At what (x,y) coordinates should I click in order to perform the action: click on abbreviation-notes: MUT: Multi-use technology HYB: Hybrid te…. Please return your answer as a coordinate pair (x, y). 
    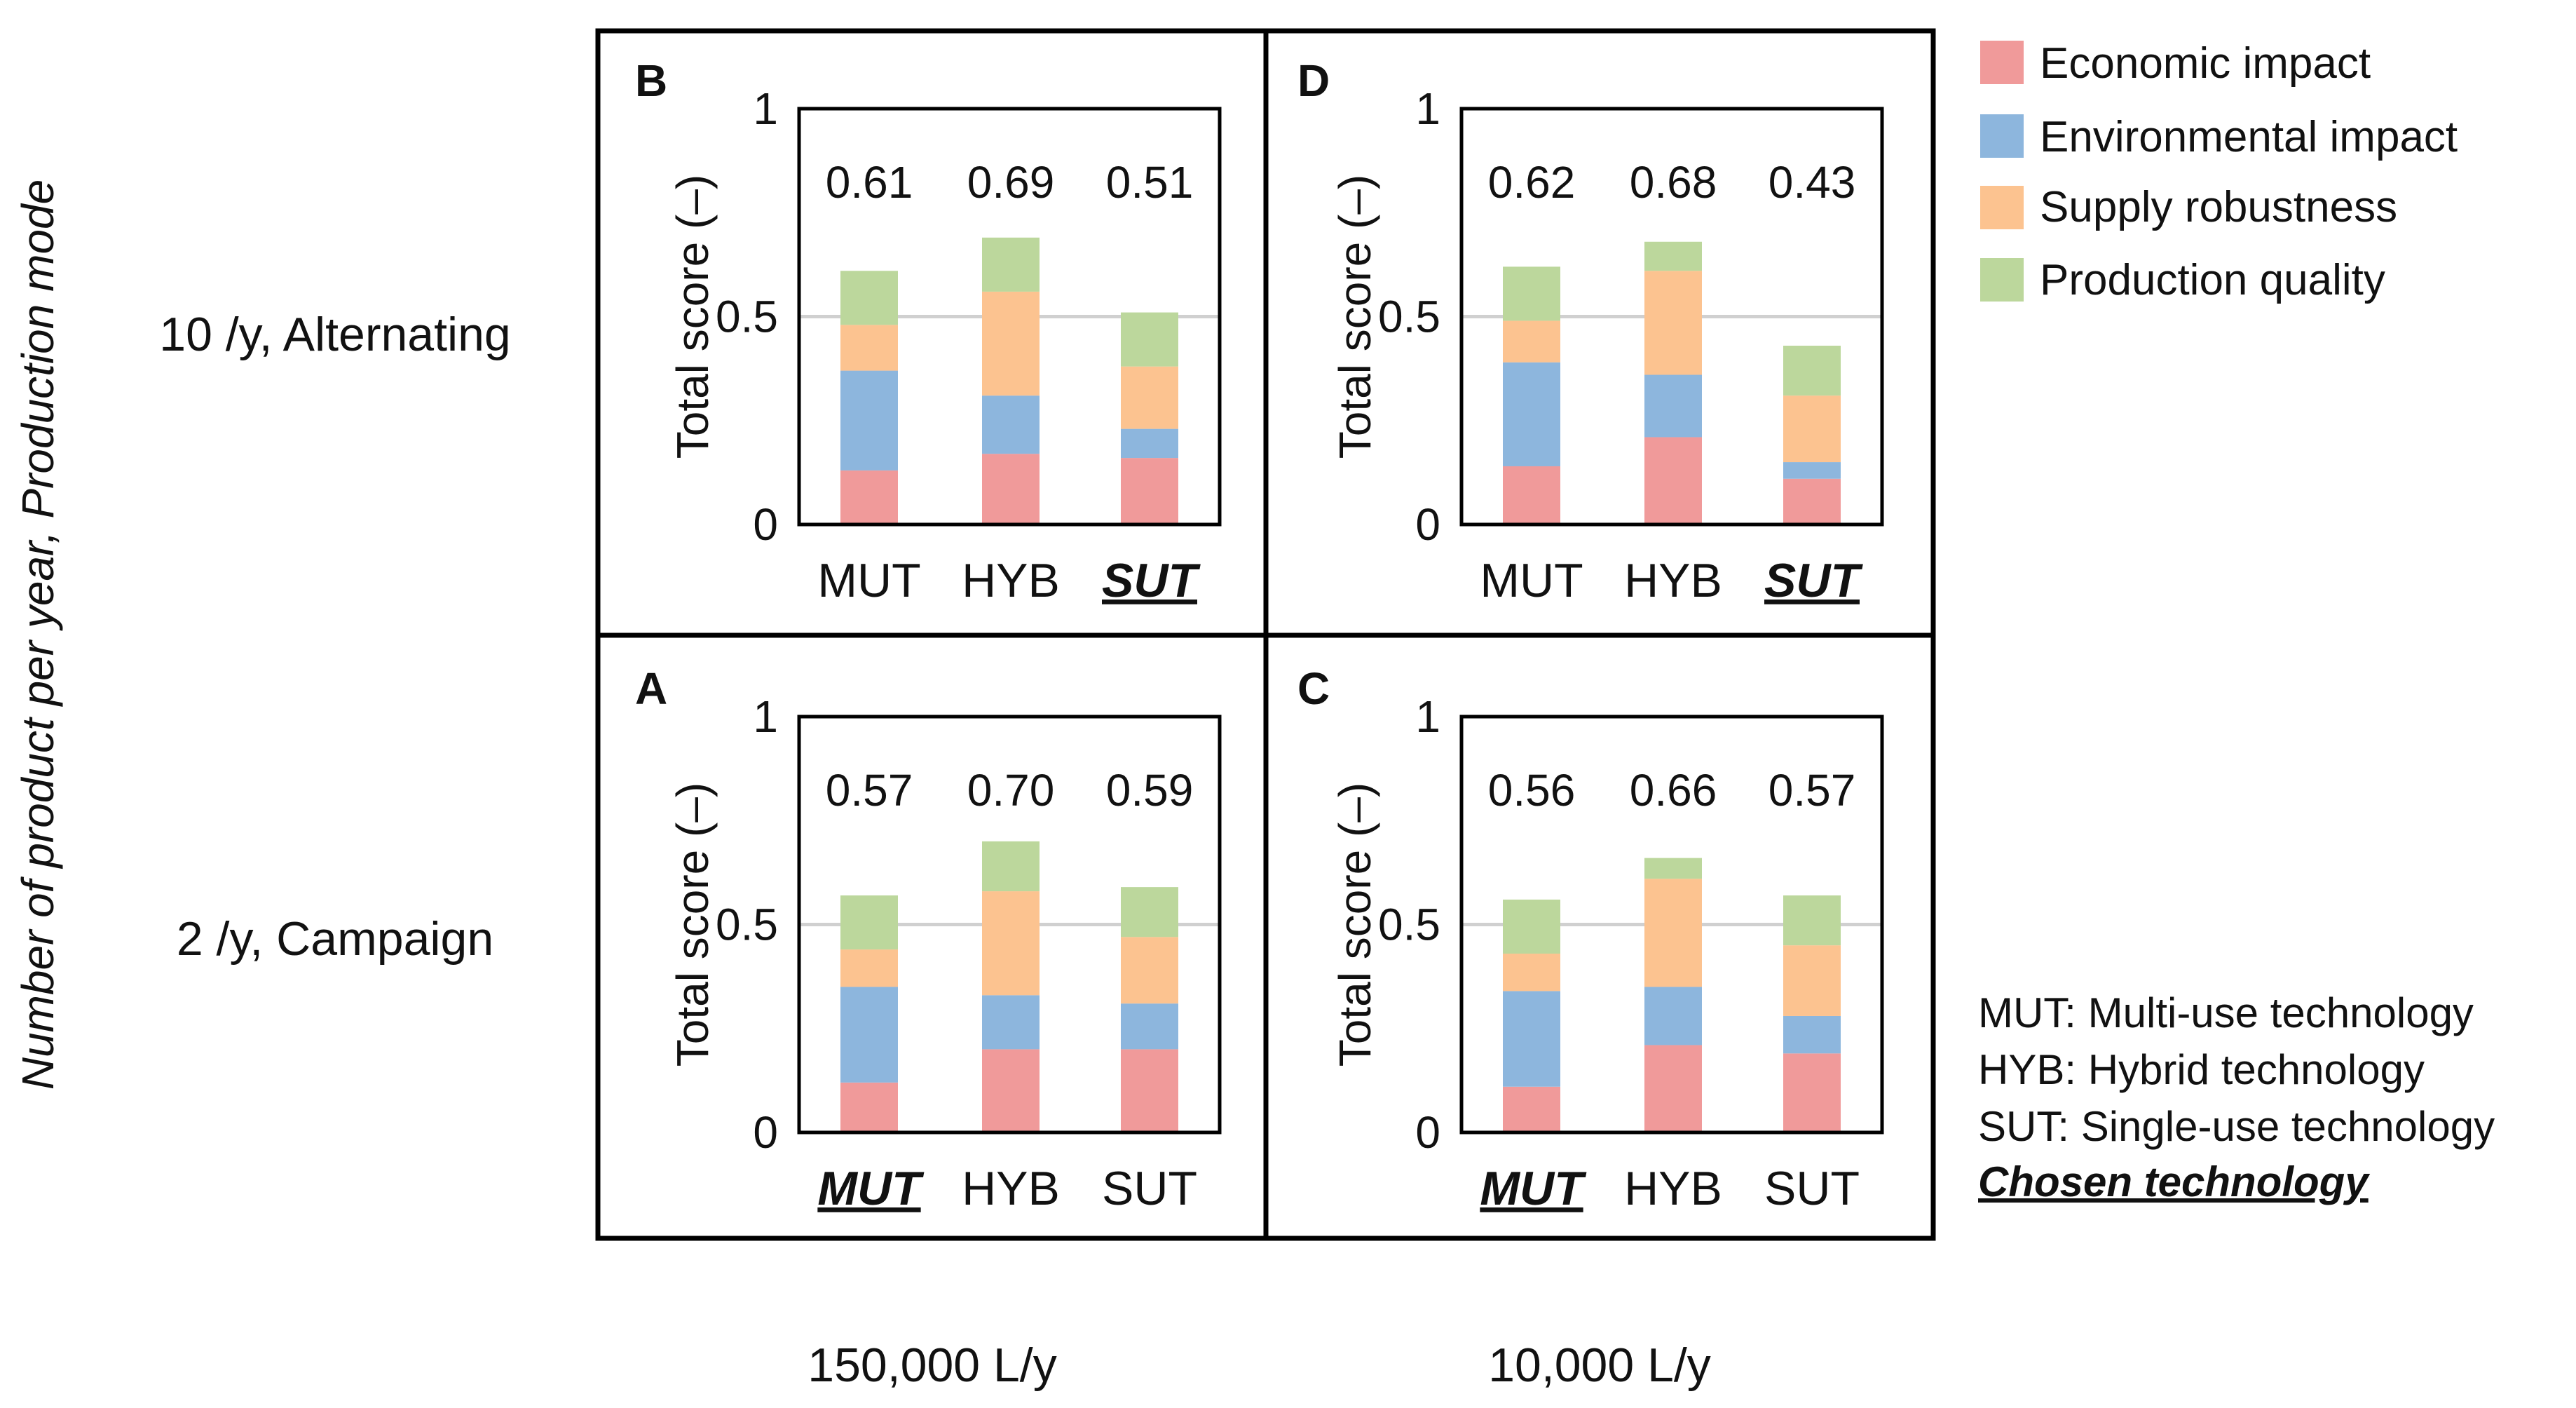
    Looking at the image, I should click on (2236, 1097).